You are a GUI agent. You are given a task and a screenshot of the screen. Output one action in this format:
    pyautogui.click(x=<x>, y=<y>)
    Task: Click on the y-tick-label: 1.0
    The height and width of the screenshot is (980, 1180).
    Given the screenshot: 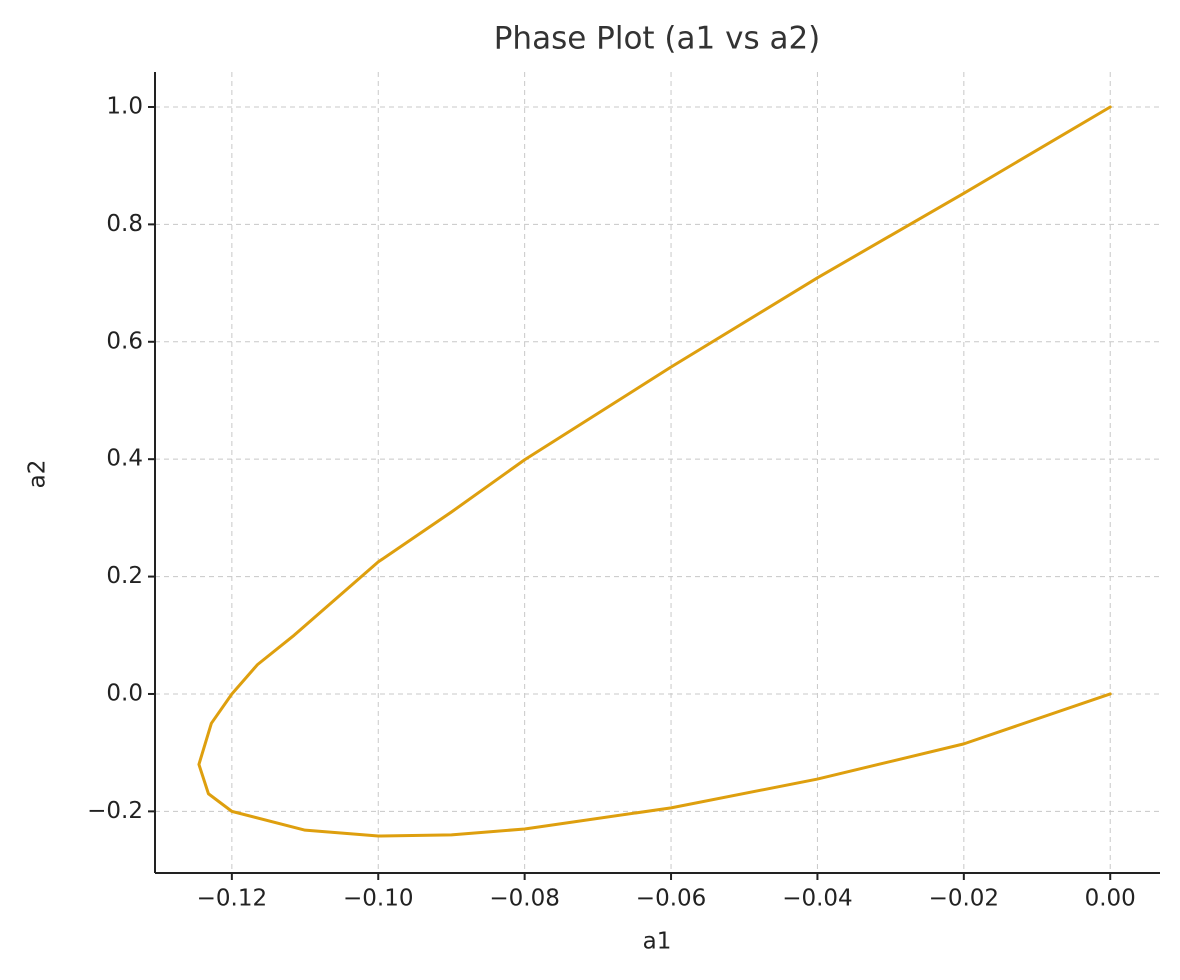 What is the action you would take?
    pyautogui.click(x=124, y=106)
    